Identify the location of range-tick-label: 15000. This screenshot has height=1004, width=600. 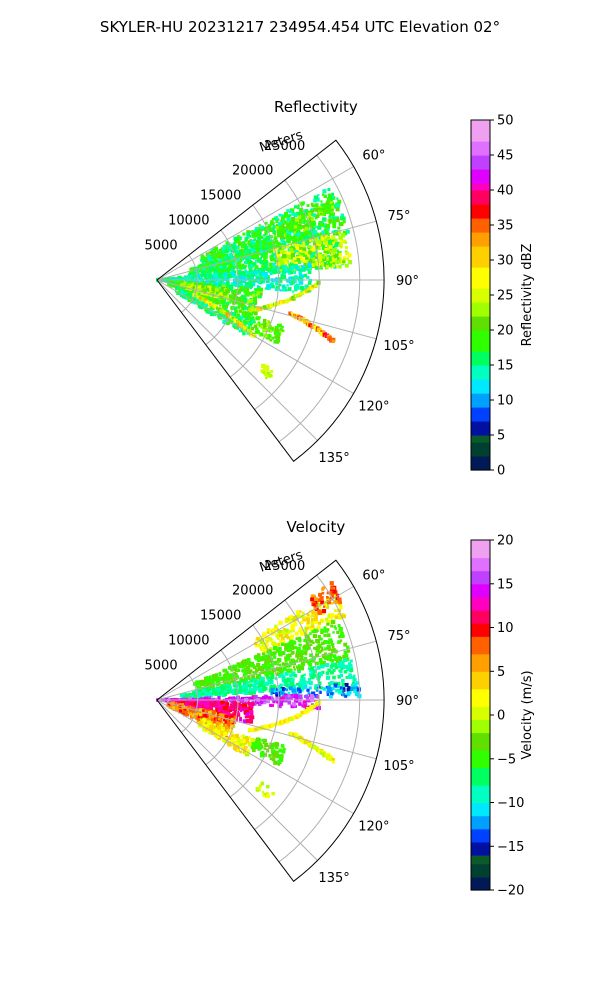
(220, 196).